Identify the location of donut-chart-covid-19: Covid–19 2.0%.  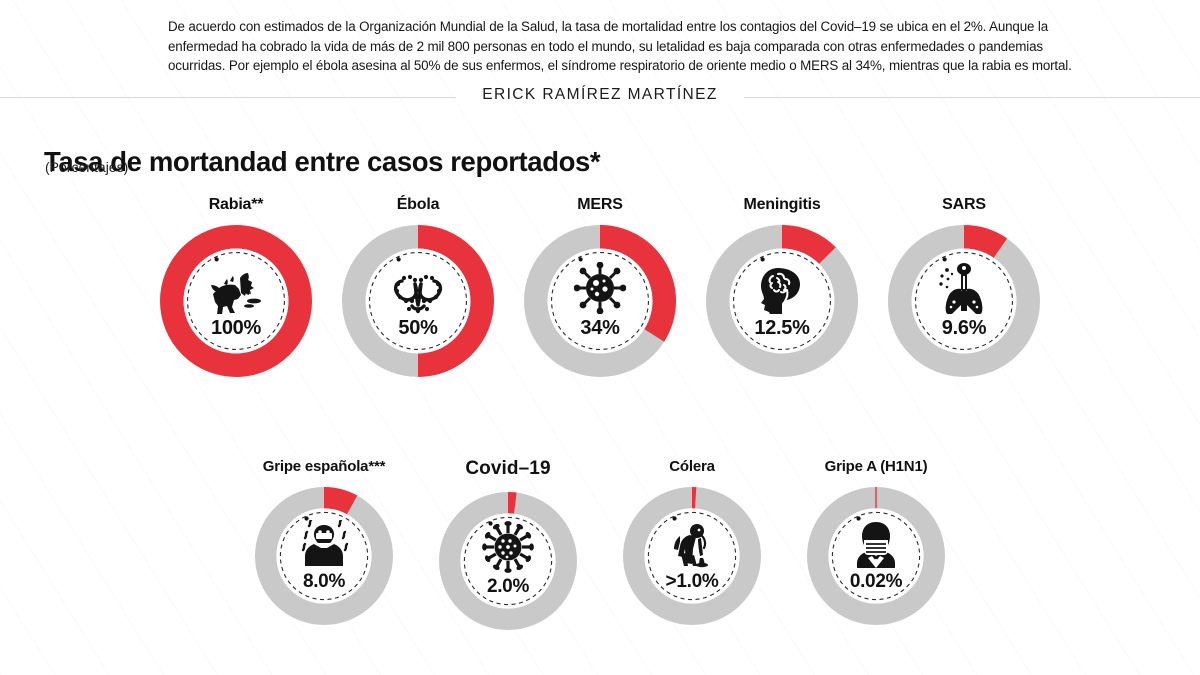
(508, 544).